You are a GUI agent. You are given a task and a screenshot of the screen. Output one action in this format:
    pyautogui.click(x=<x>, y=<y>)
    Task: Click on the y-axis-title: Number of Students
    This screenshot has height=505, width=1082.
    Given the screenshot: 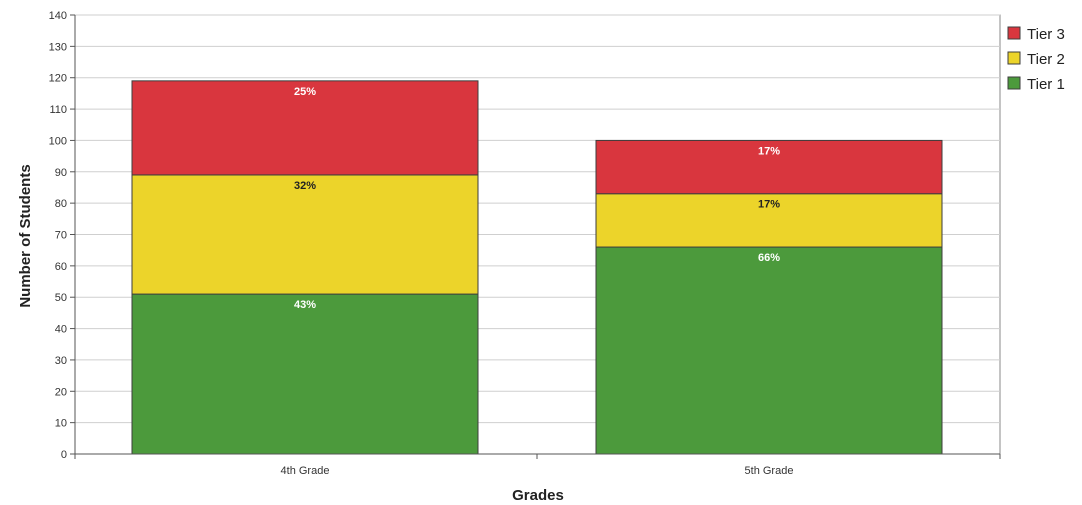 What is the action you would take?
    pyautogui.click(x=25, y=235)
    